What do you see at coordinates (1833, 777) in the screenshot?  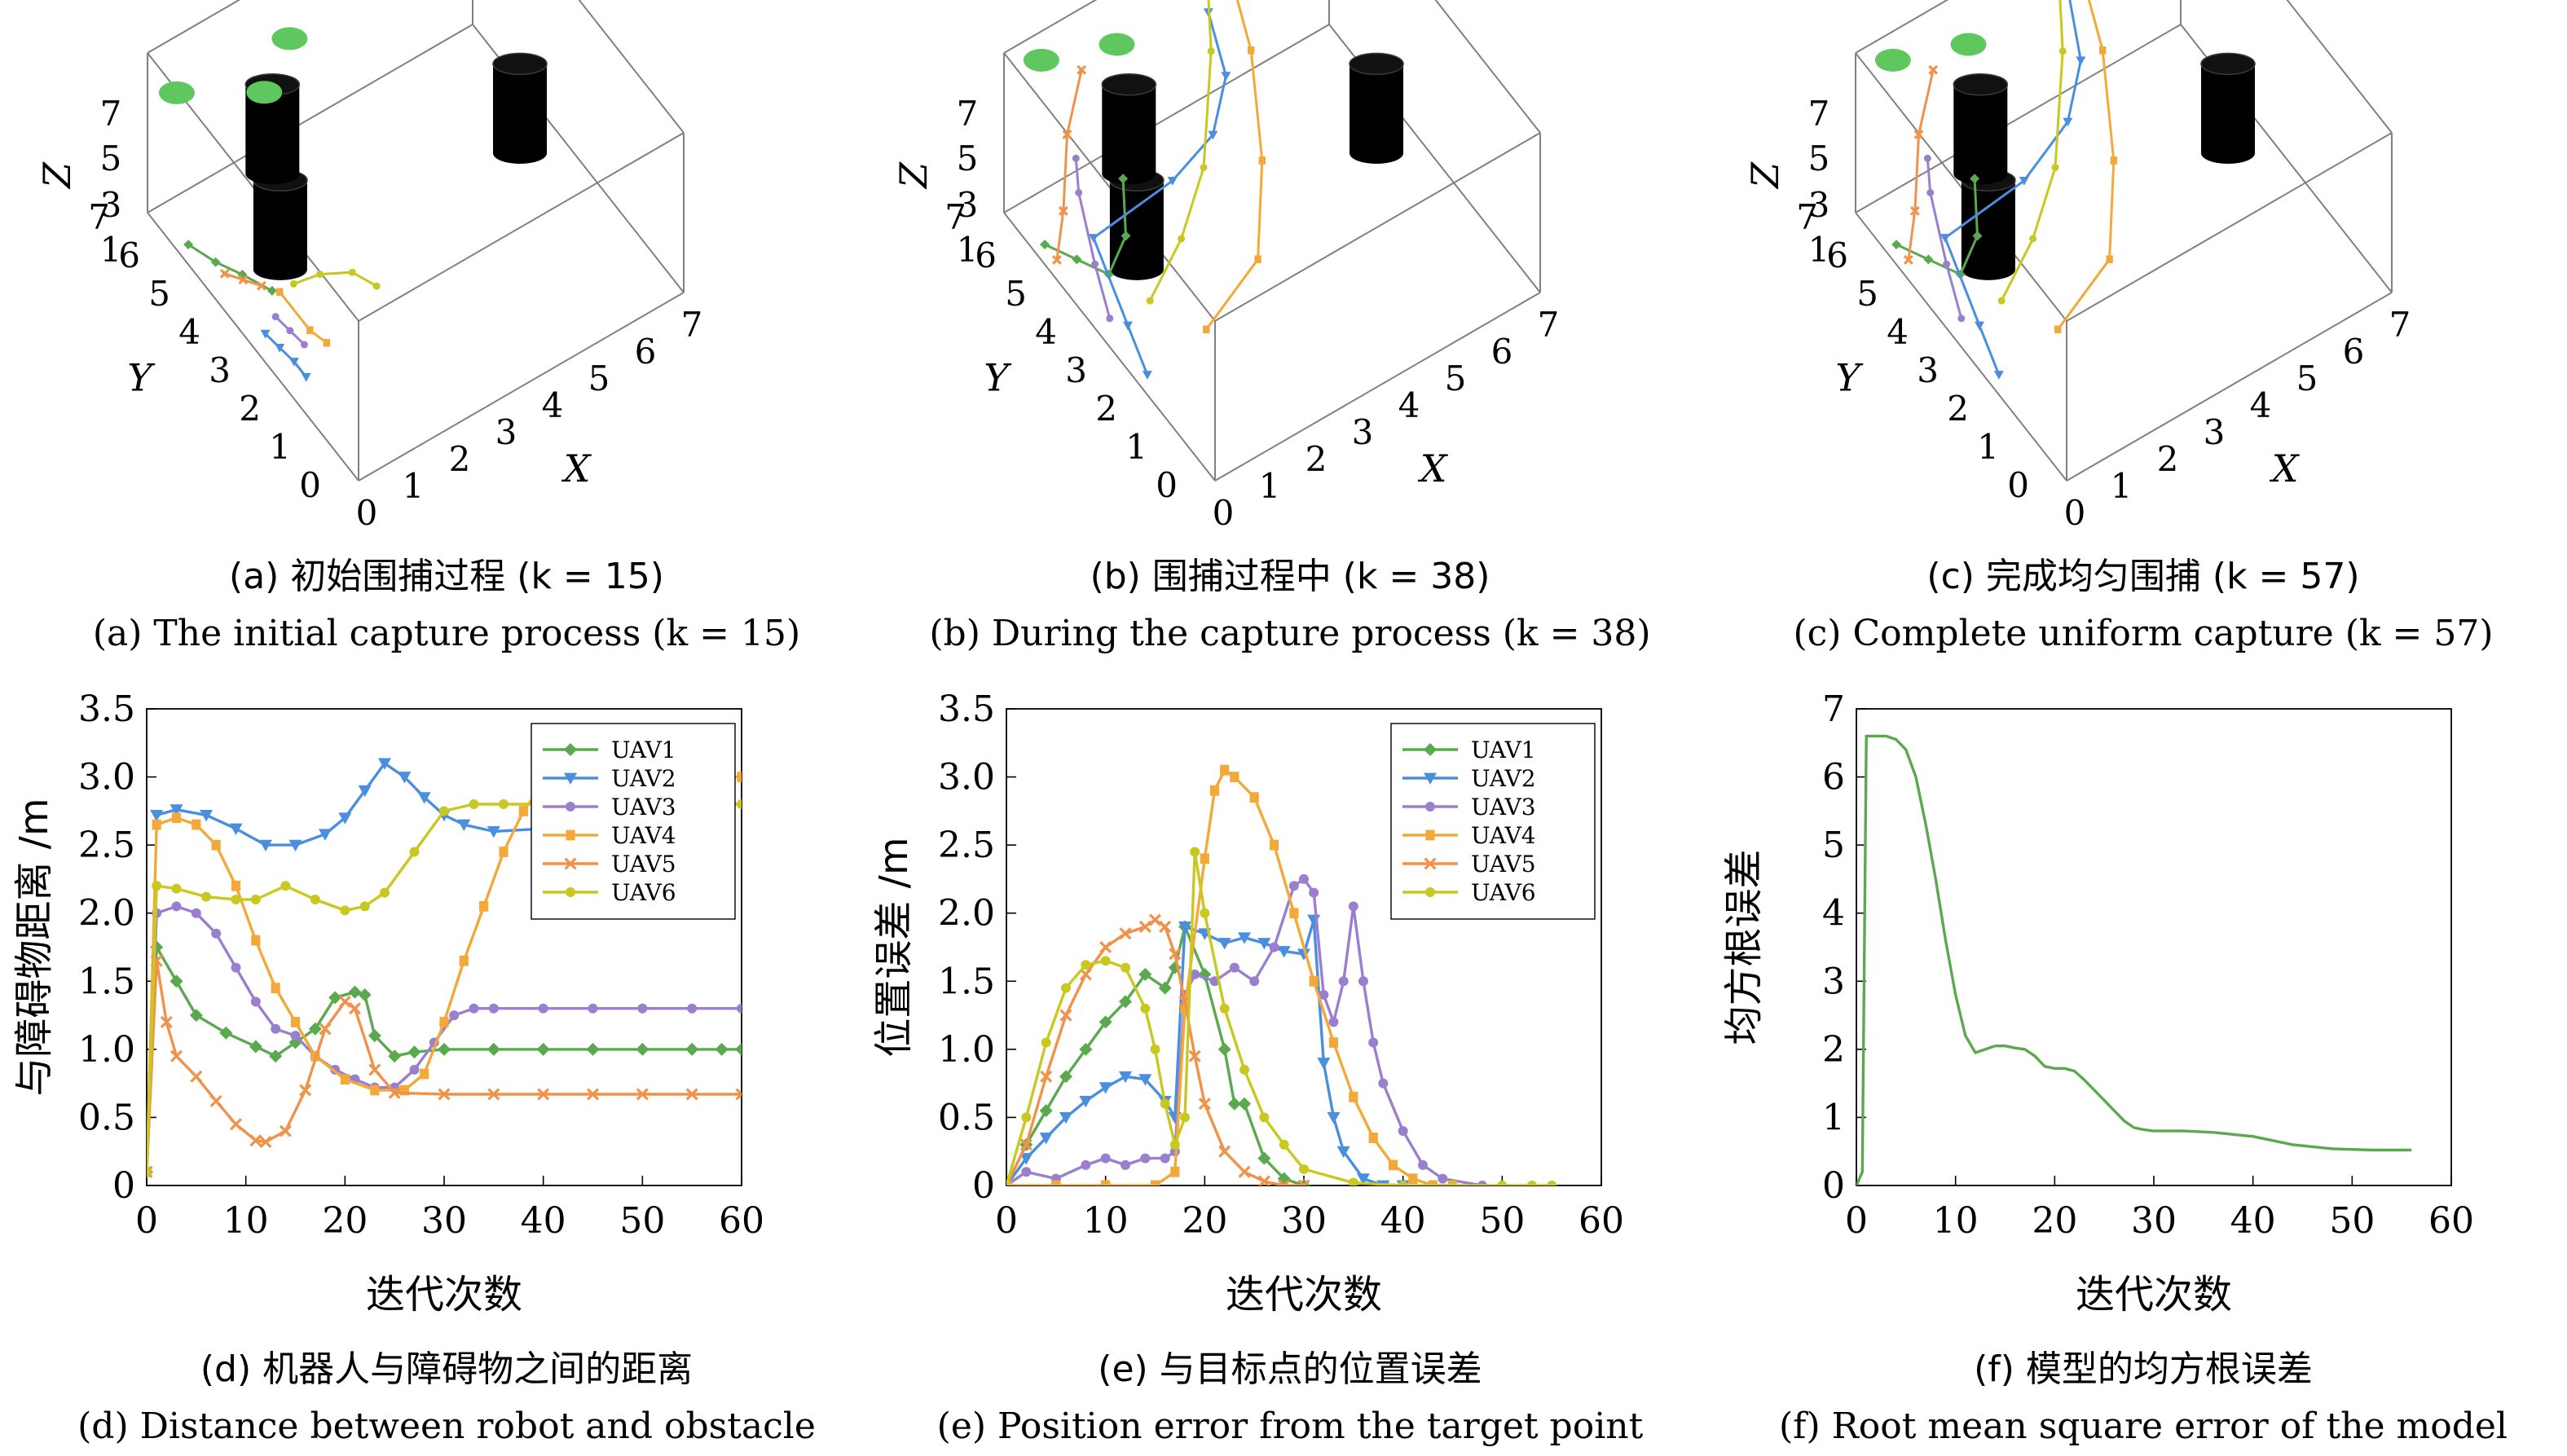 I see `y-tick-label: 6` at bounding box center [1833, 777].